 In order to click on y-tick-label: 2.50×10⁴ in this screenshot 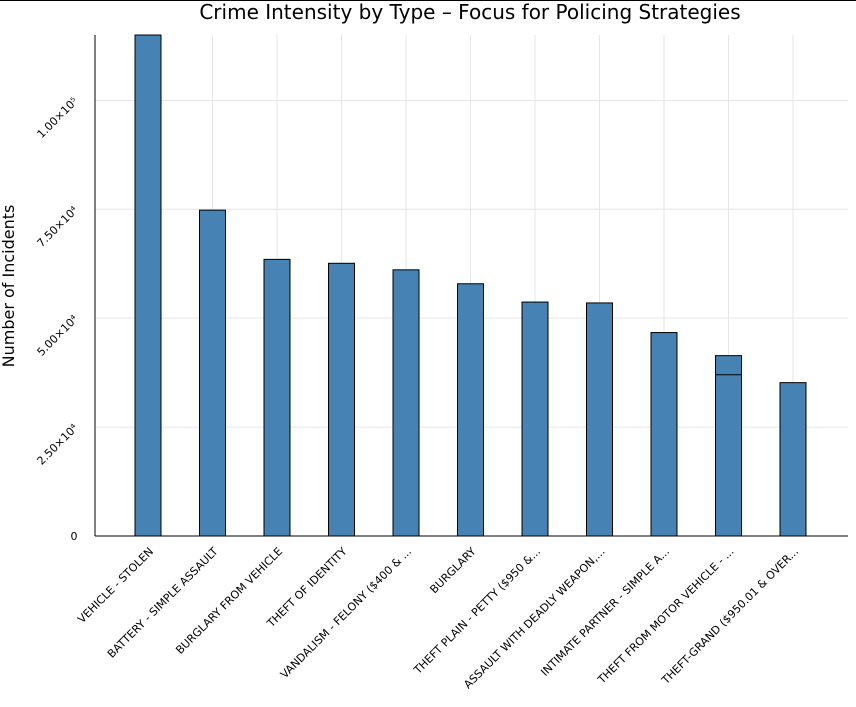, I will do `click(57, 444)`.